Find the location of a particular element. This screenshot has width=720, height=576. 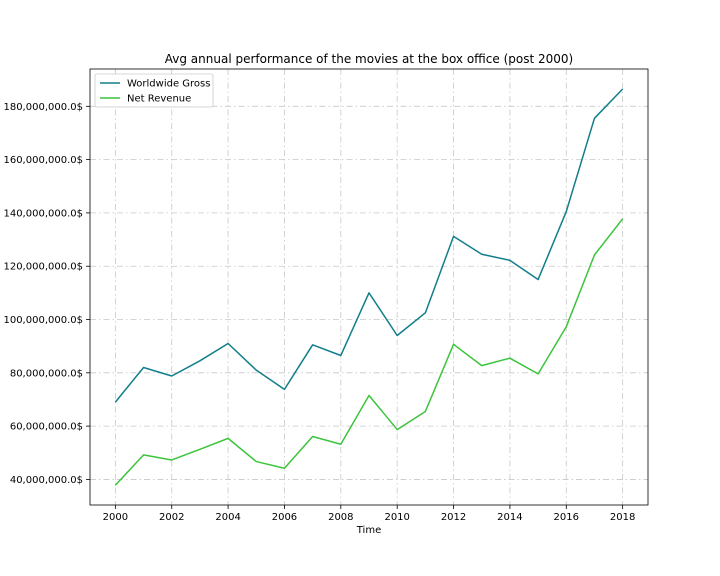

x-tick-label: 2002 is located at coordinates (171, 517).